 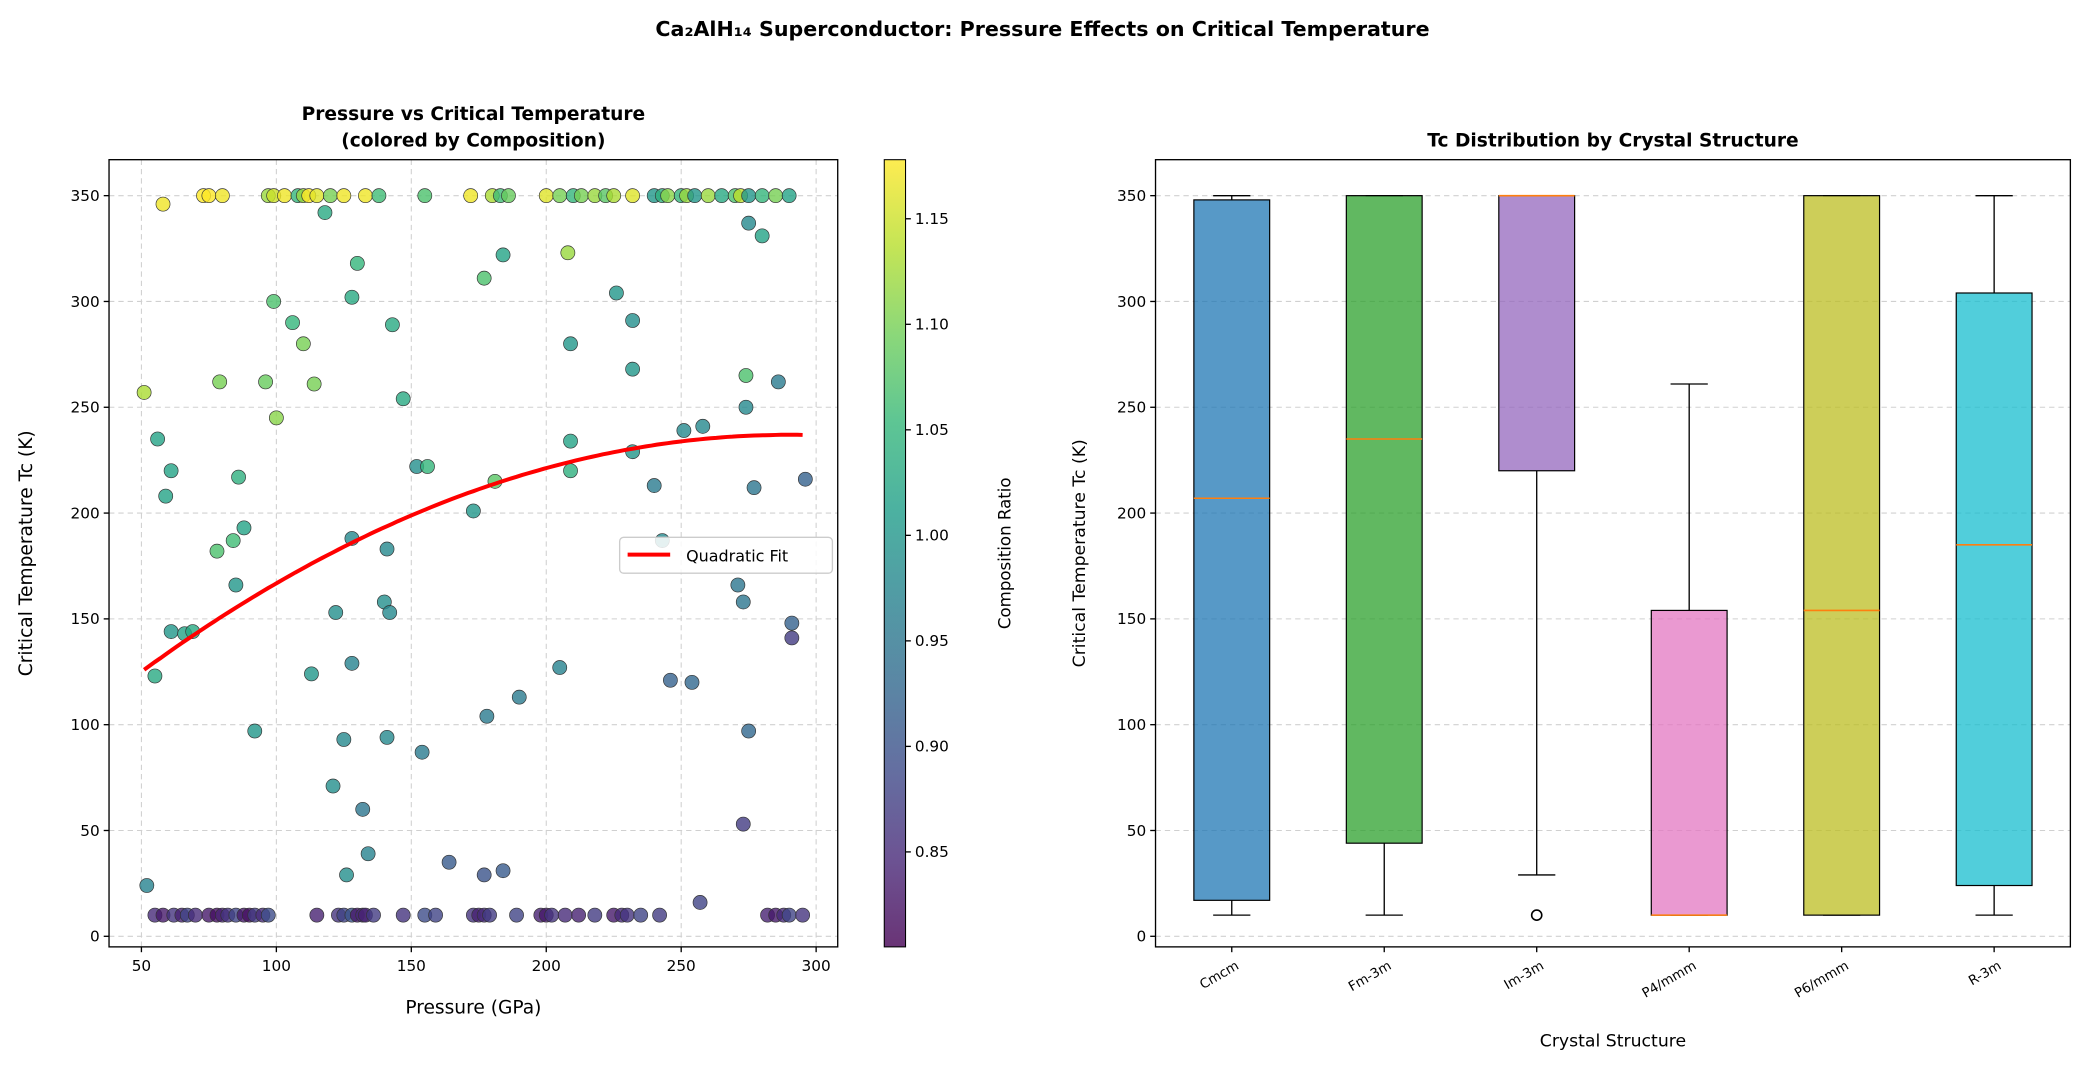 What do you see at coordinates (932, 747) in the screenshot?
I see `colorbar-tick-label: 0.90` at bounding box center [932, 747].